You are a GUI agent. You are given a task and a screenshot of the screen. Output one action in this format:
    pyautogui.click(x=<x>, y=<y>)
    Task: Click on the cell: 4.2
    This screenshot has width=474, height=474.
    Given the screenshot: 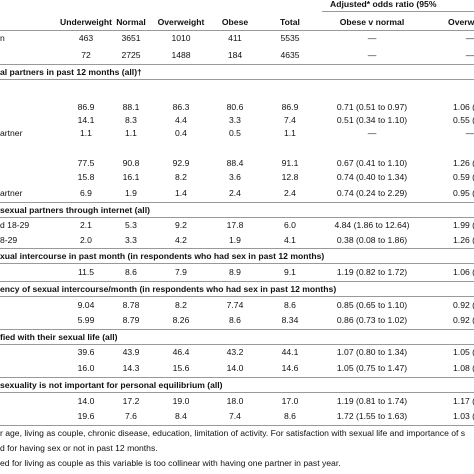 What is the action you would take?
    pyautogui.click(x=181, y=240)
    